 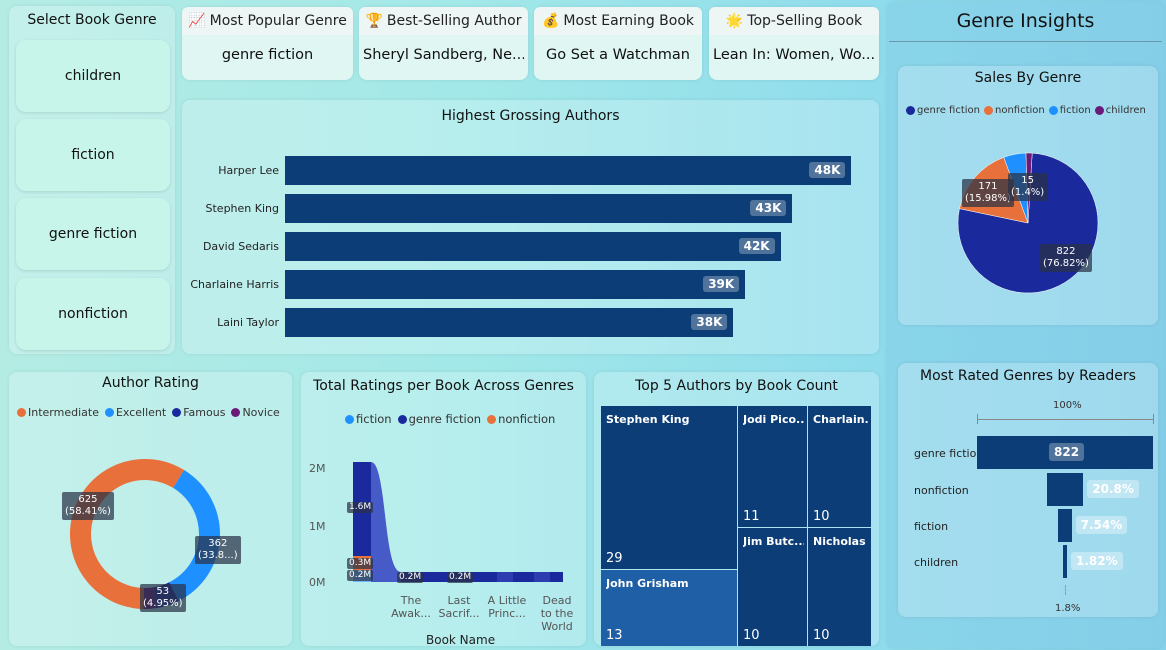 I want to click on bar-category-label: Stephen King, so click(x=242, y=208).